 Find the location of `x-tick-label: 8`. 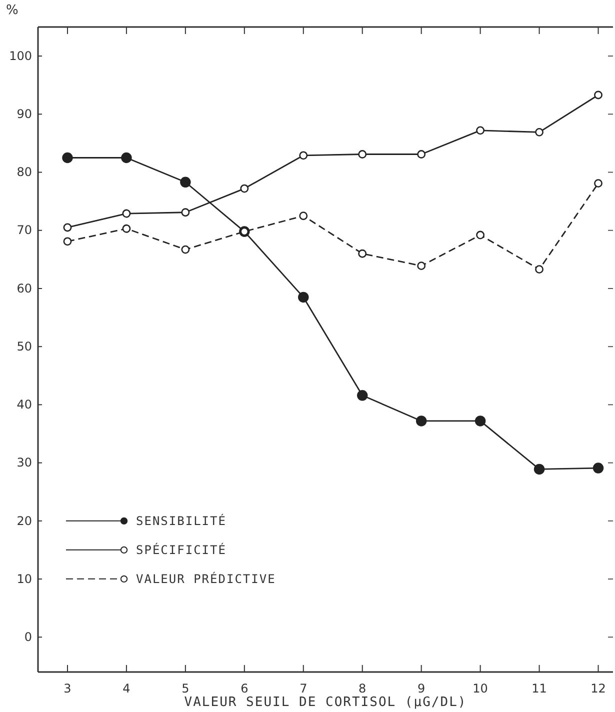

x-tick-label: 8 is located at coordinates (362, 689).